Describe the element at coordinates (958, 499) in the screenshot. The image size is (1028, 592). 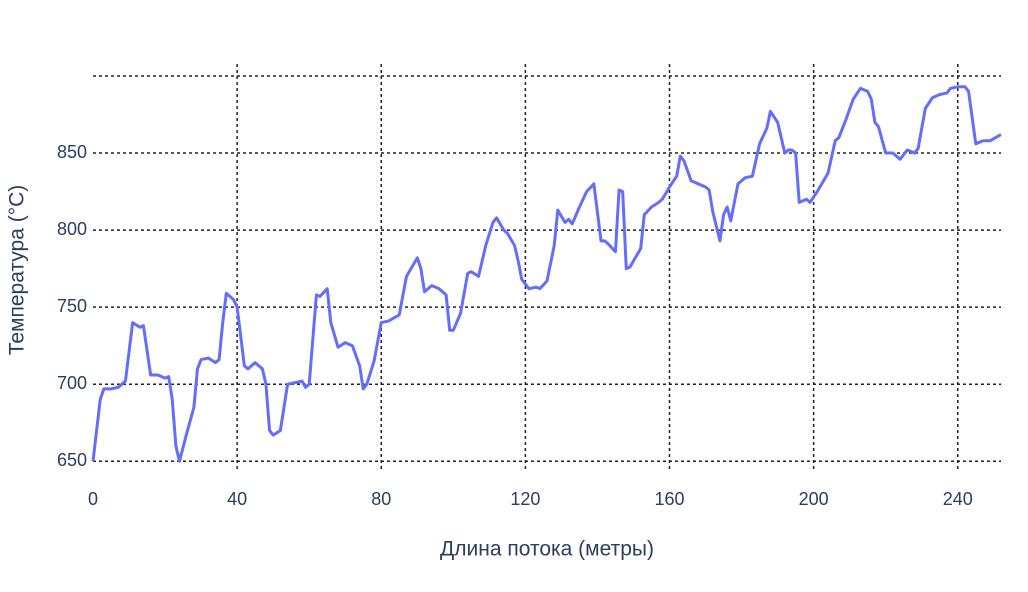
I see `x-tick-label: 240` at that location.